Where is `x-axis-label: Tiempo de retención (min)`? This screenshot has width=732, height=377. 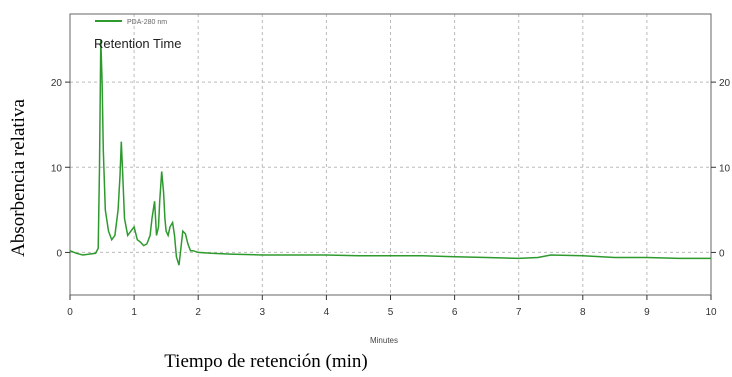
x-axis-label: Tiempo de retención (min) is located at coordinates (266, 361).